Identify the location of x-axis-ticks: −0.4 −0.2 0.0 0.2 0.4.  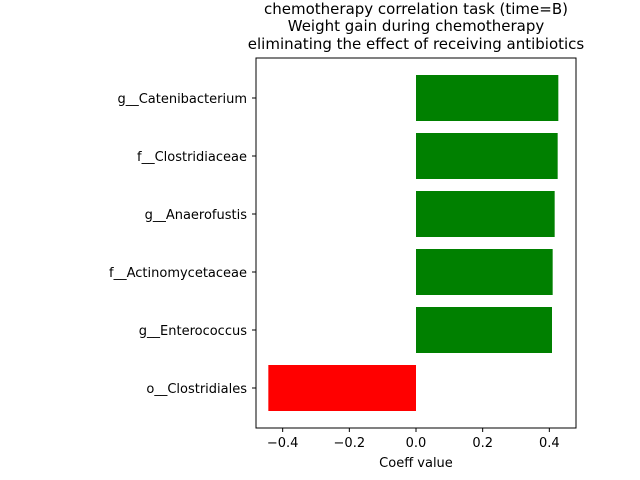
(413, 439).